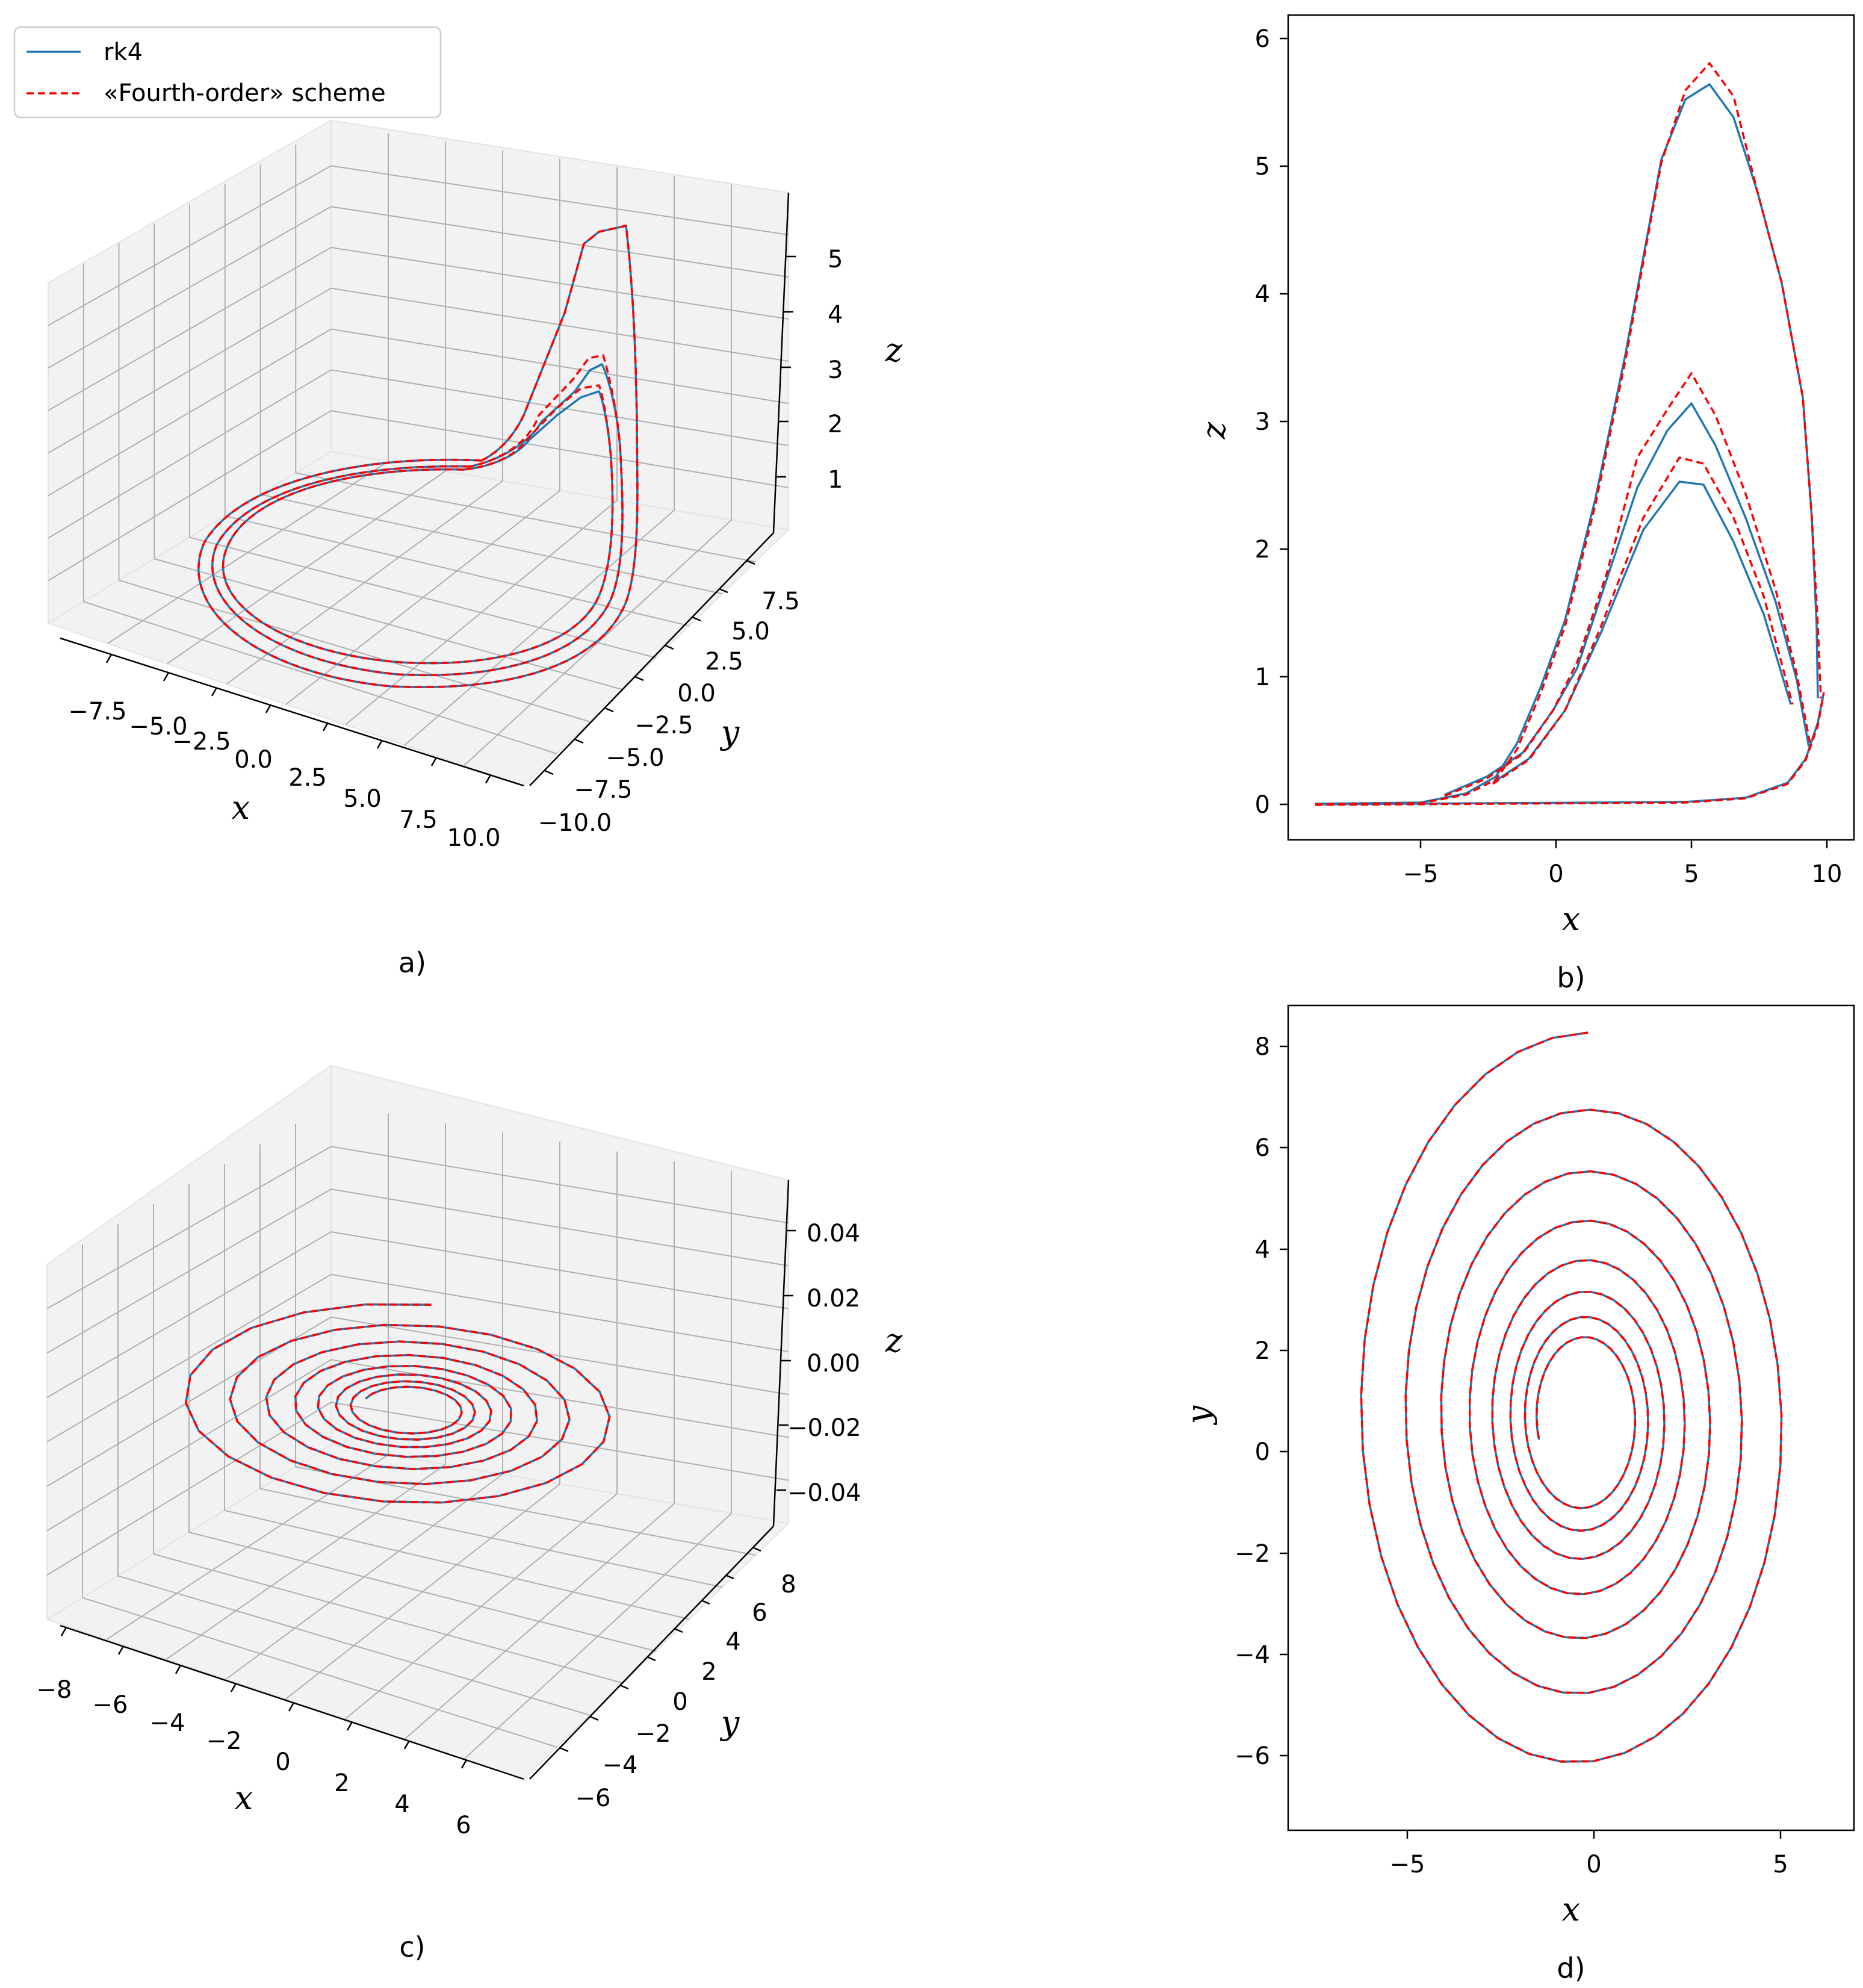 The image size is (1863, 1988). Describe the element at coordinates (1262, 1148) in the screenshot. I see `panel-d-ytick: 6` at that location.